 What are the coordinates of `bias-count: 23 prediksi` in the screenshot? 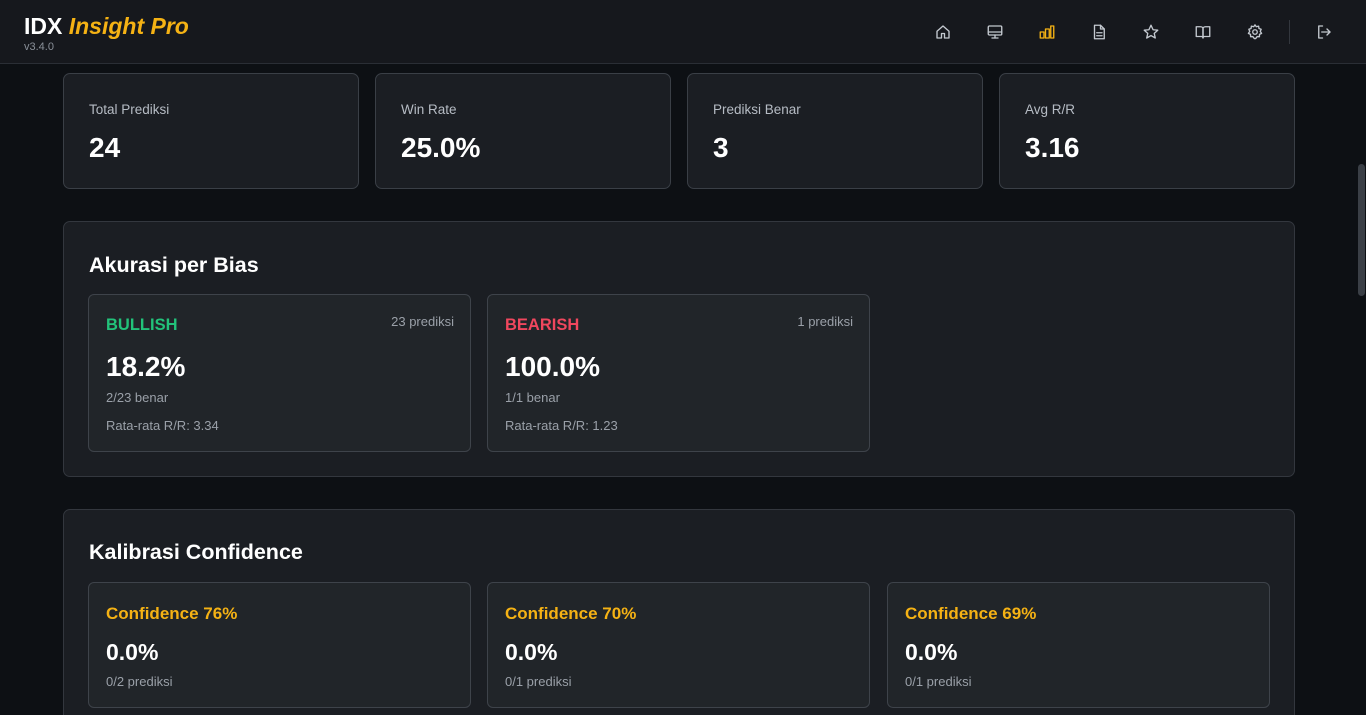 It's located at (422, 321).